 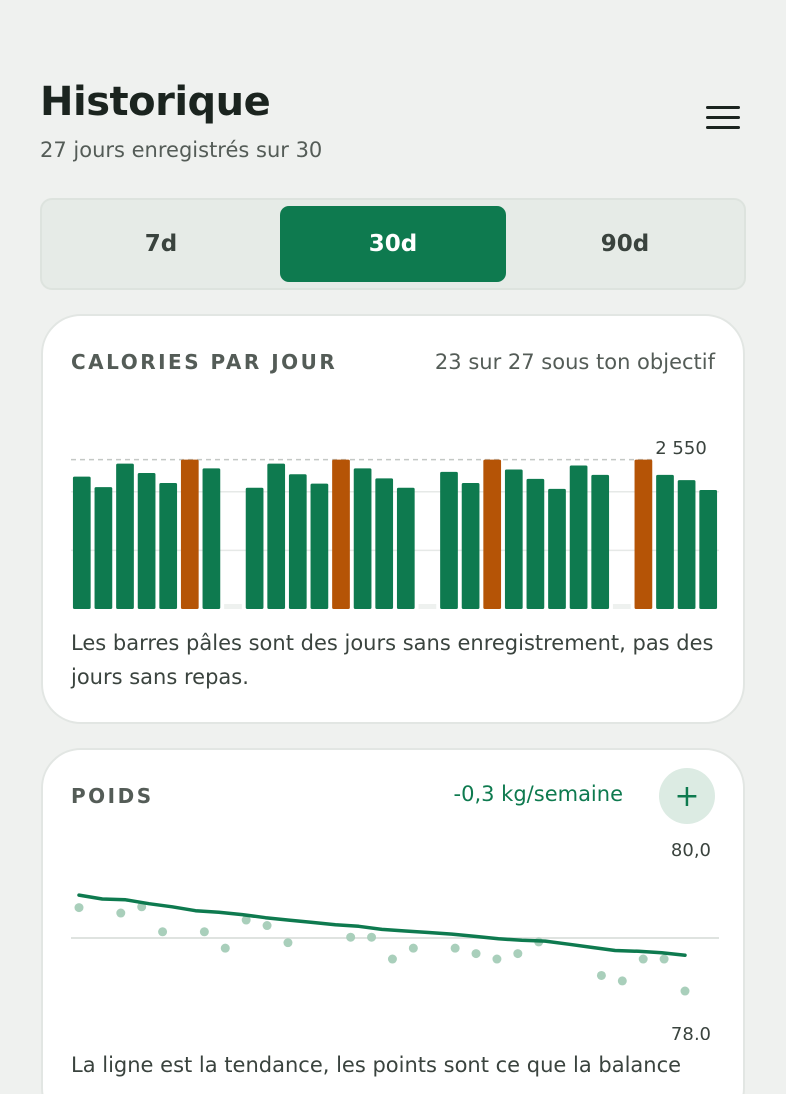 I want to click on range-tab-7d: 7d, so click(x=161, y=244).